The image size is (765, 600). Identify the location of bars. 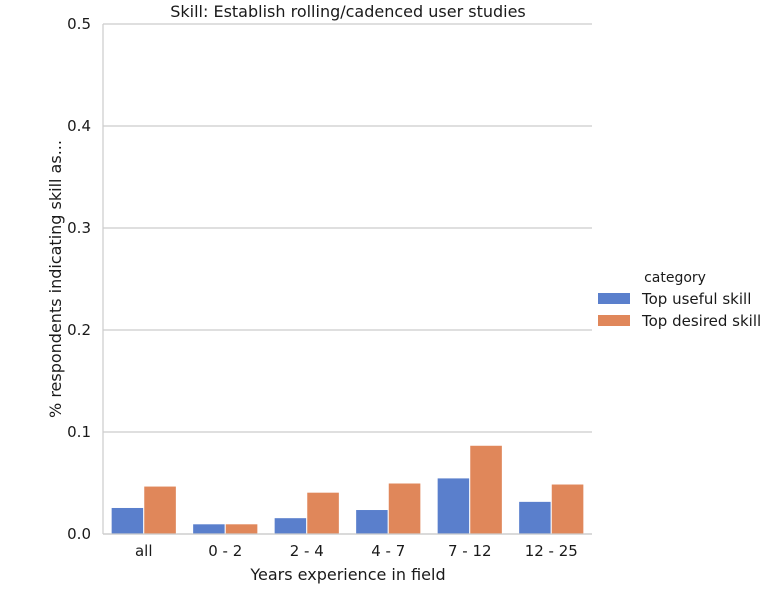
(347, 489).